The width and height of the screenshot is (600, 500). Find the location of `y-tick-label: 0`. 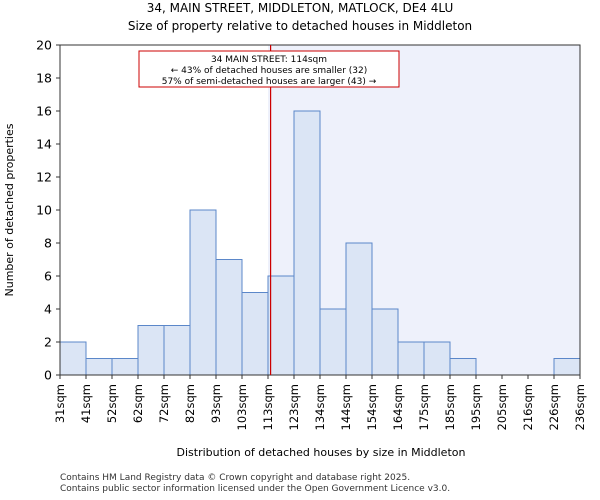

y-tick-label: 0 is located at coordinates (48, 375).